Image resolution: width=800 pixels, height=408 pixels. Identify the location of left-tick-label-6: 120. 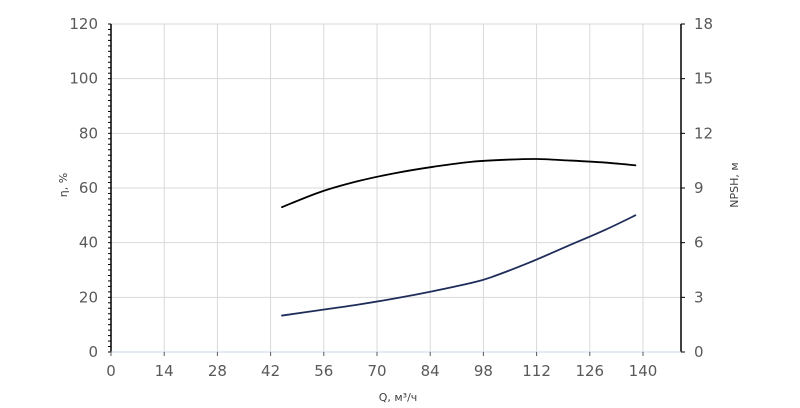
(83, 24).